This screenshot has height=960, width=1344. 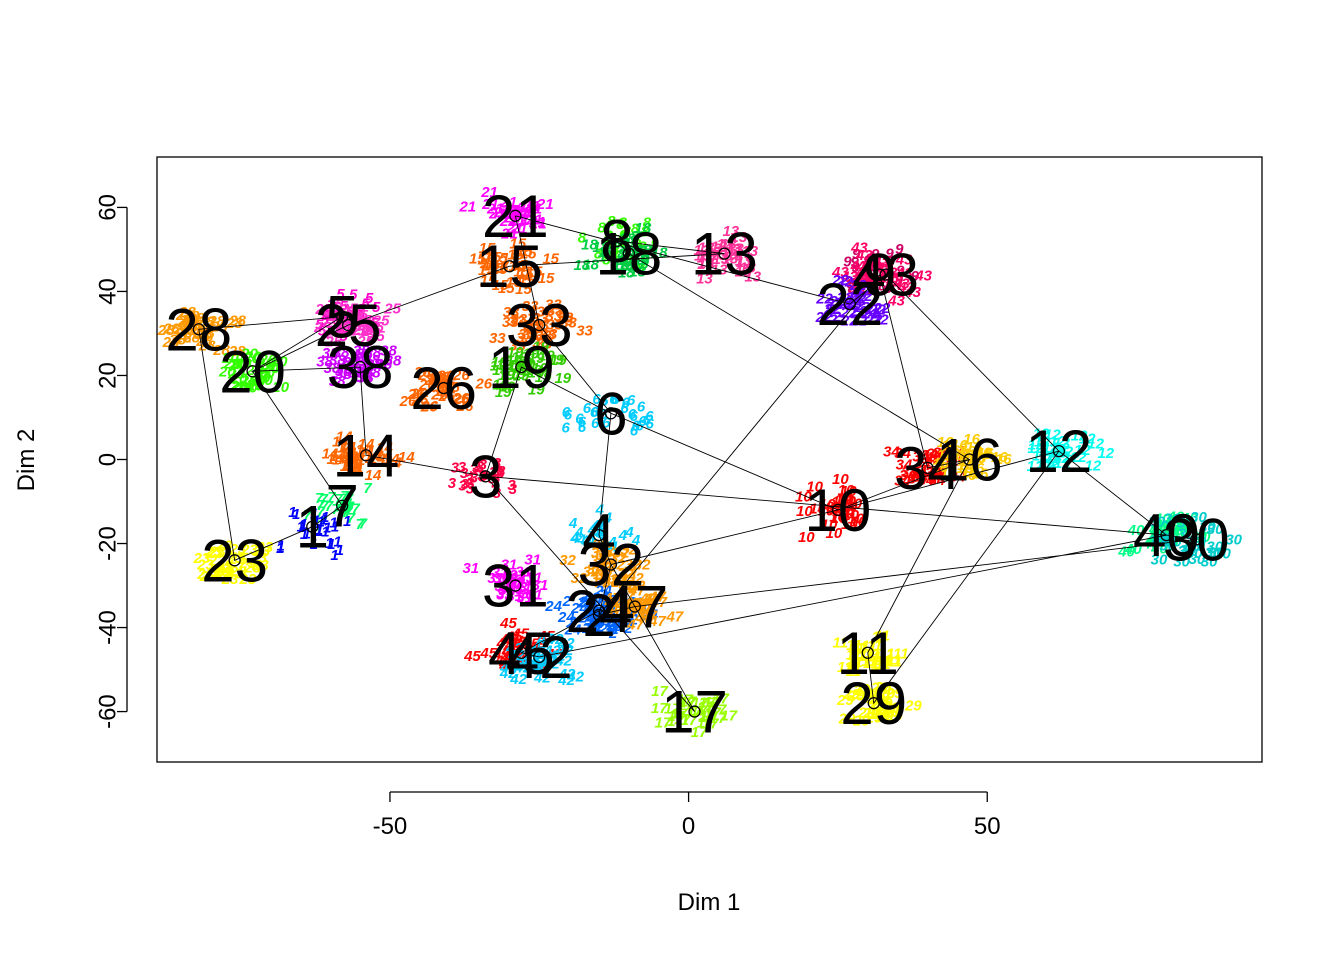 I want to click on point-label: 20, so click(x=232, y=364).